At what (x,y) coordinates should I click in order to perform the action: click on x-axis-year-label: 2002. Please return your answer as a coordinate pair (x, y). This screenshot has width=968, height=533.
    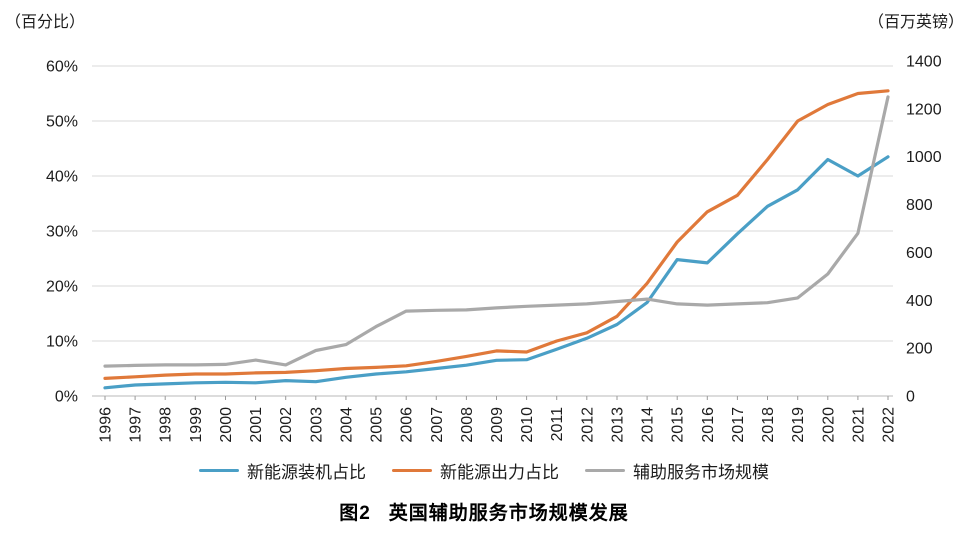
    Looking at the image, I should click on (286, 425).